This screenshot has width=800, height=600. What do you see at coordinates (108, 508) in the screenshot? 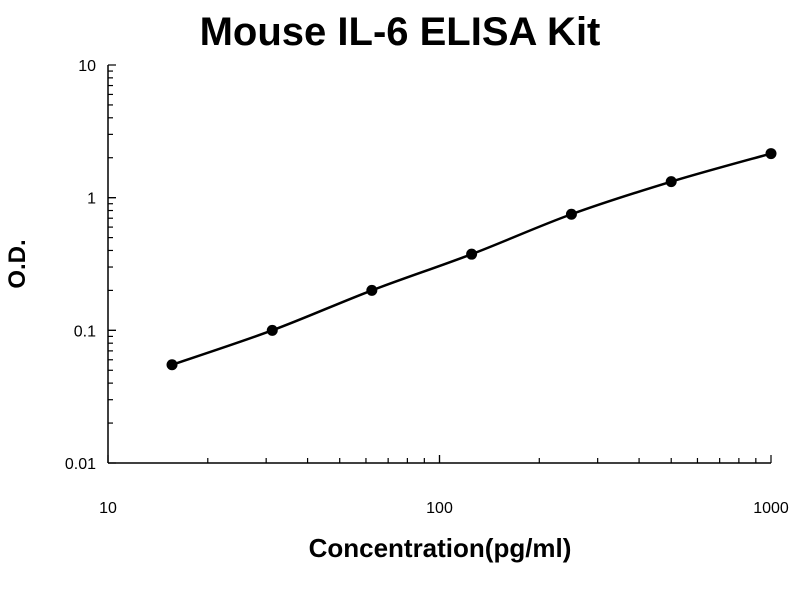
I see `x-tick-label: 10` at bounding box center [108, 508].